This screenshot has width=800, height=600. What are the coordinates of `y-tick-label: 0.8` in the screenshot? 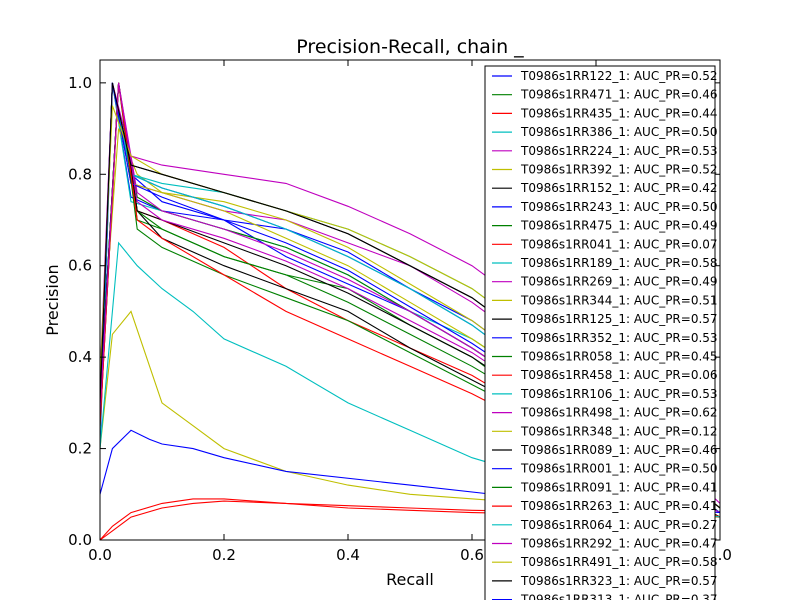 It's located at (80, 174).